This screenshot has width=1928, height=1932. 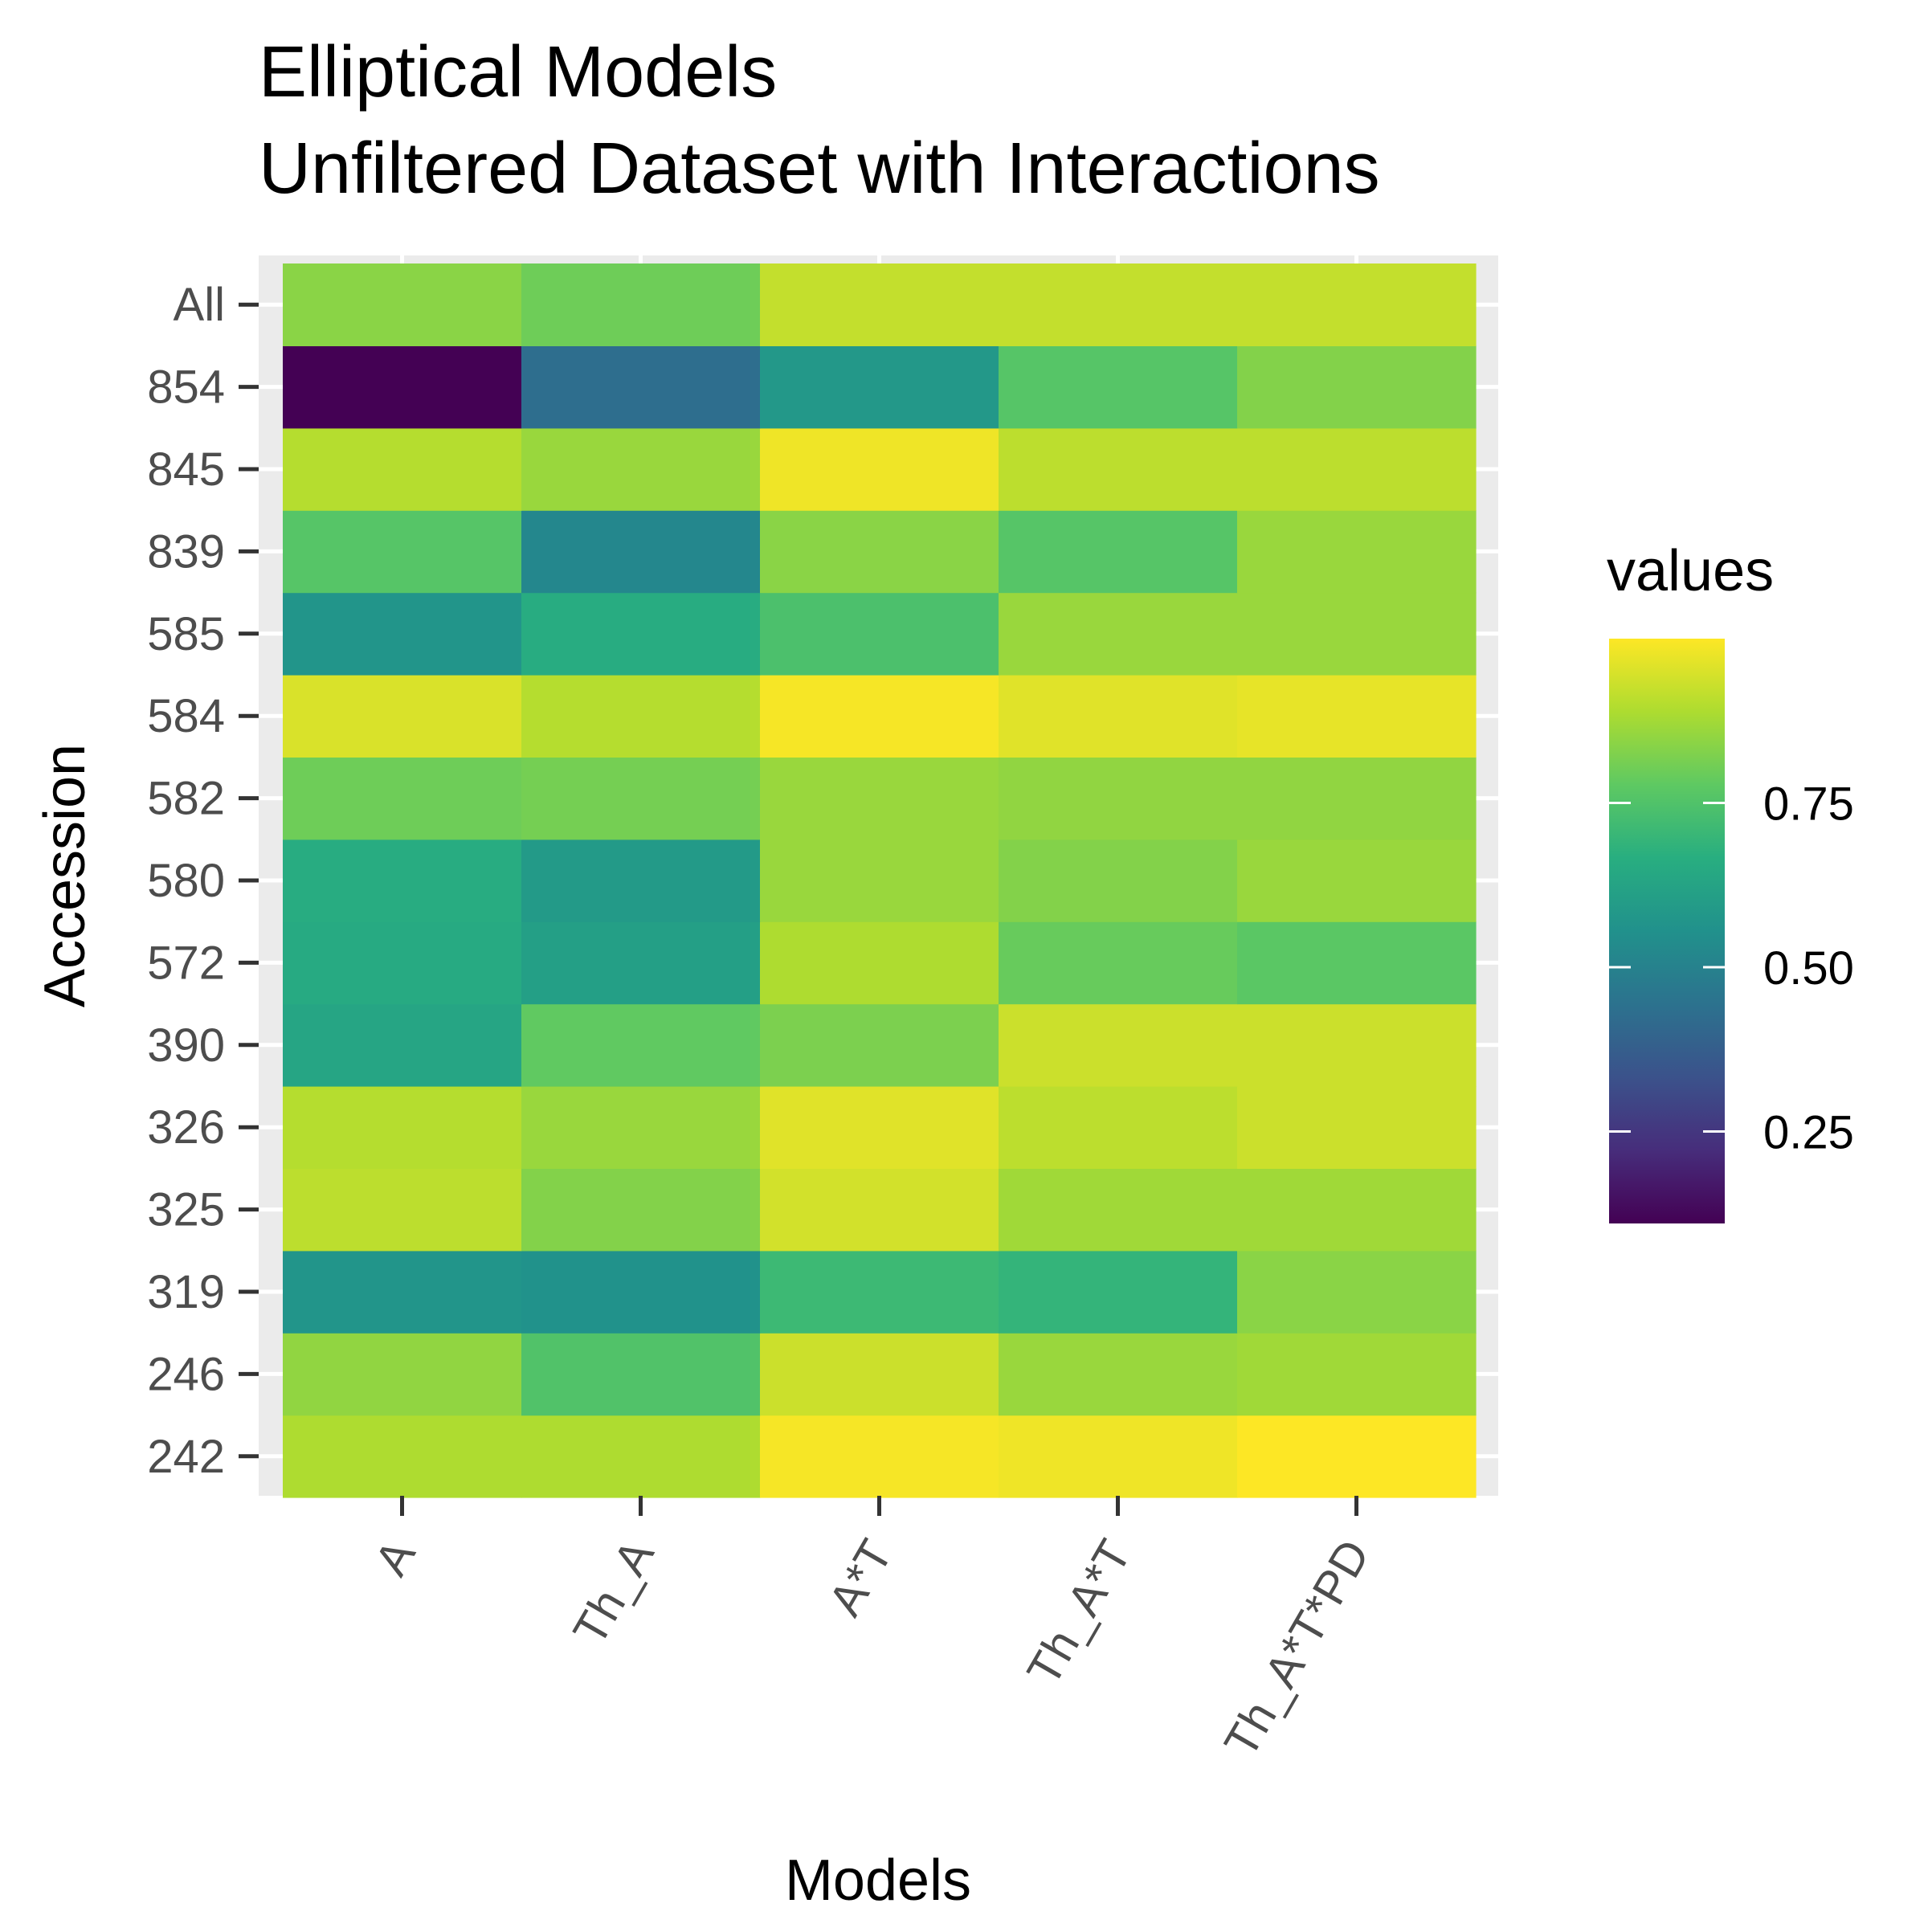 I want to click on cell-839-a-t, so click(x=879, y=552).